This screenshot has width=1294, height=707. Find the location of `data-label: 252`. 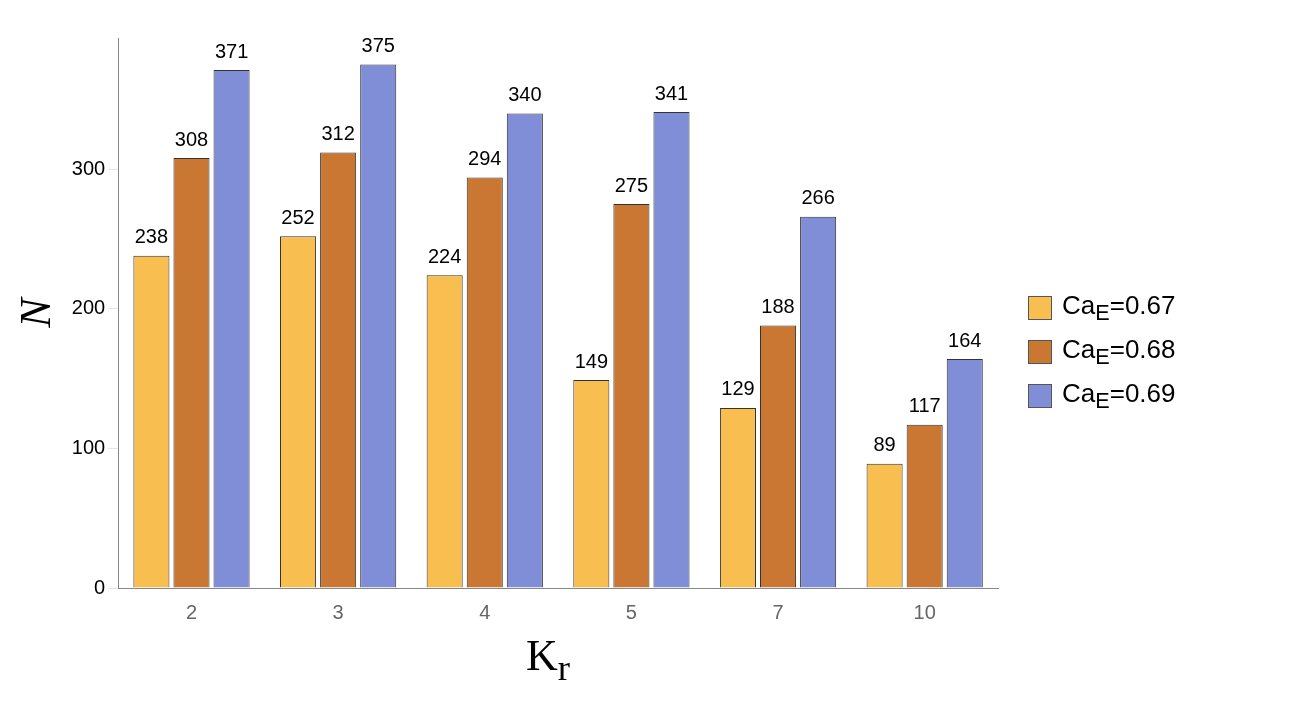

data-label: 252 is located at coordinates (298, 216).